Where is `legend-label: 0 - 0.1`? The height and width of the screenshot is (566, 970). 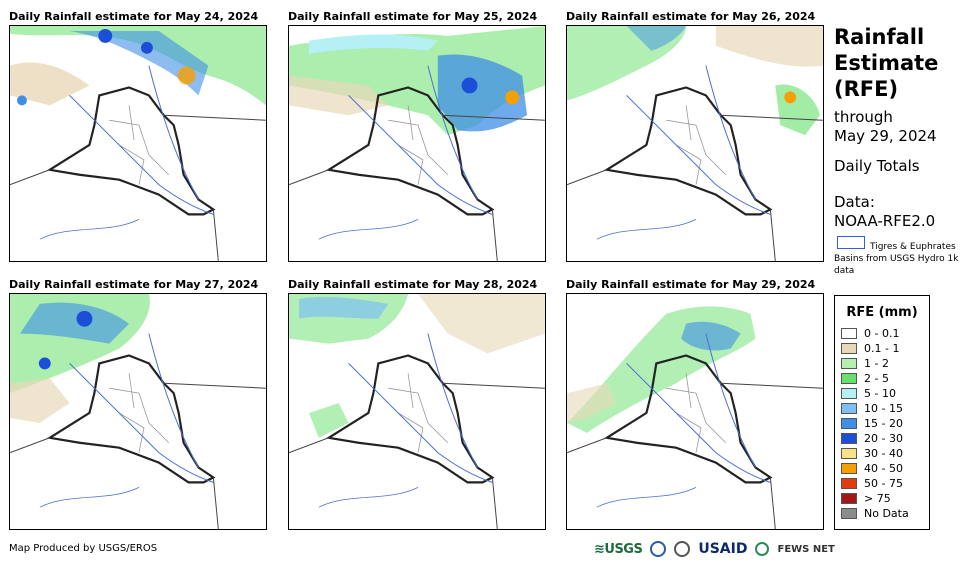 legend-label: 0 - 0.1 is located at coordinates (882, 333).